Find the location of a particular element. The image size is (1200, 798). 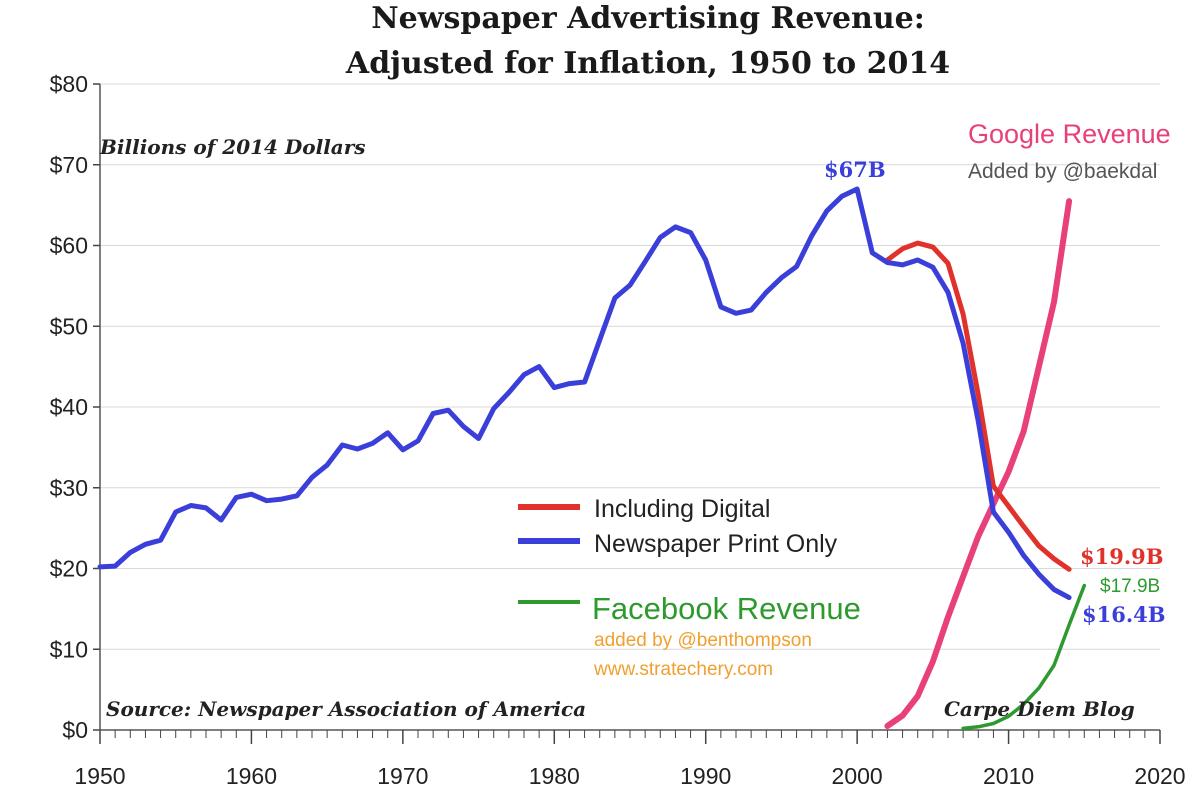

x-tick-label: 1950 is located at coordinates (99, 776).